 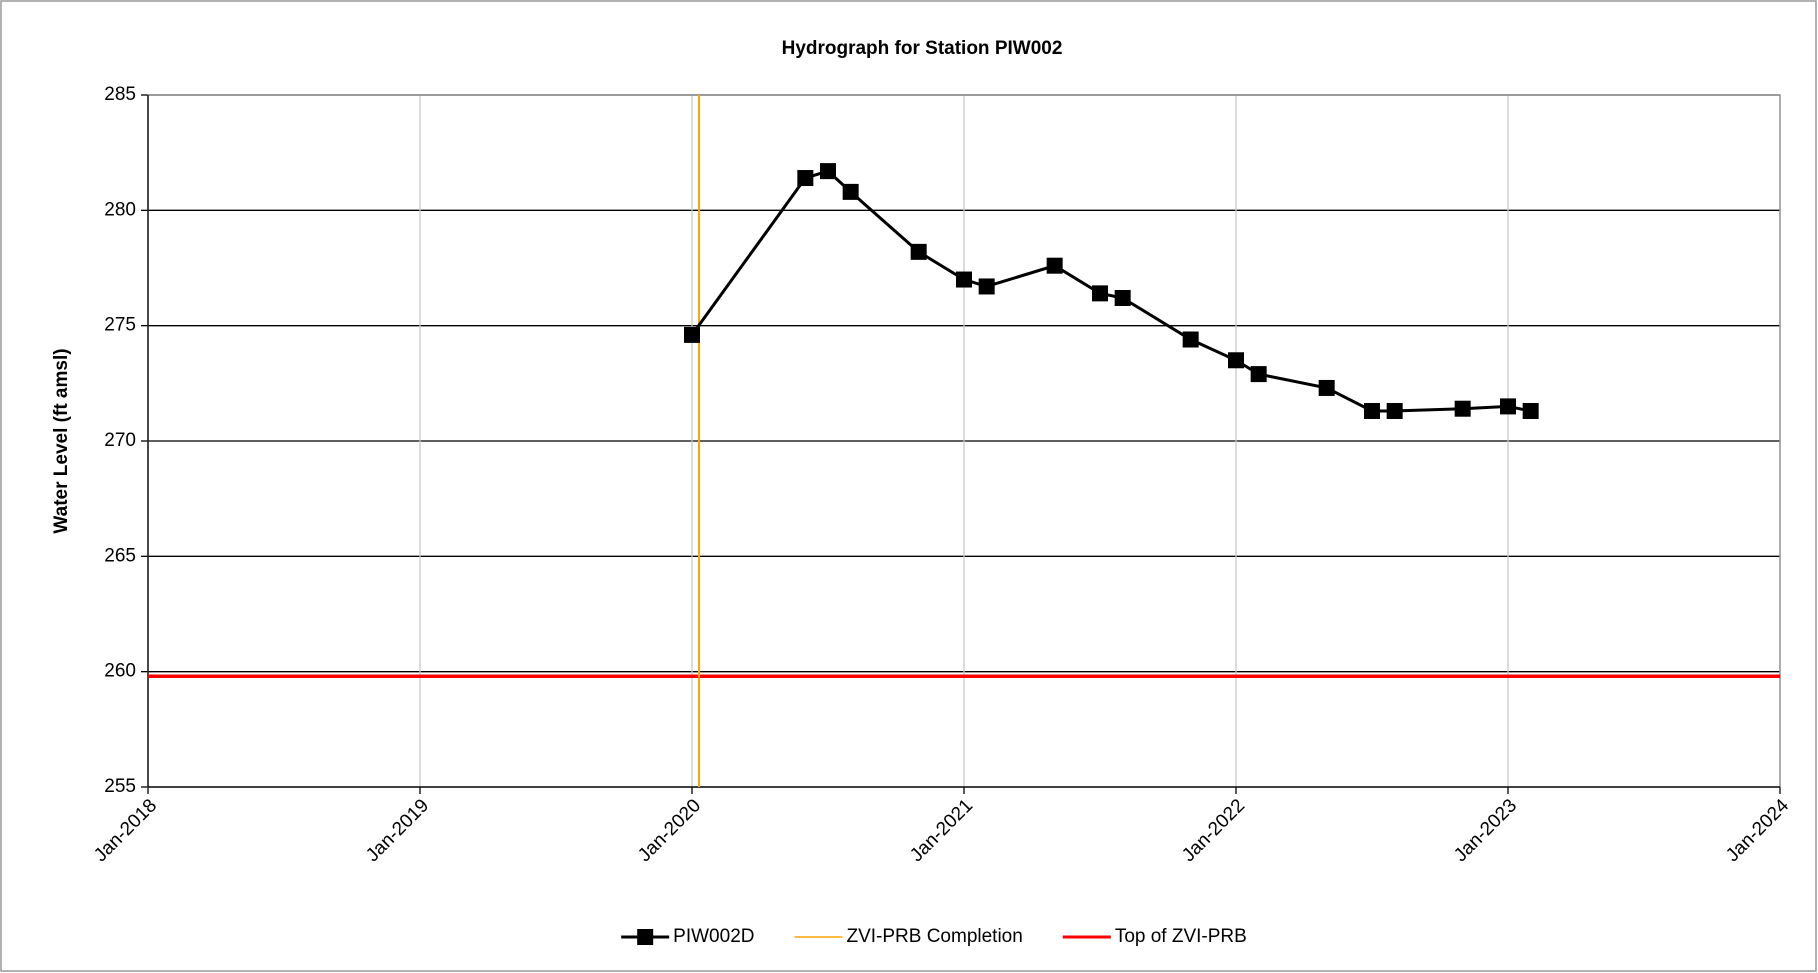 I want to click on legend-label: Top of ZVI-PRB, so click(x=1181, y=936).